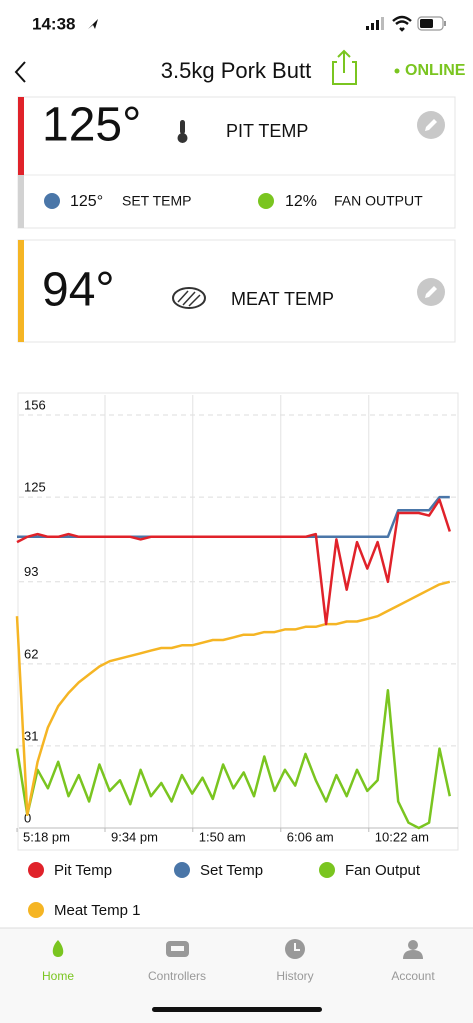  I want to click on set-temp-dot, so click(52, 201).